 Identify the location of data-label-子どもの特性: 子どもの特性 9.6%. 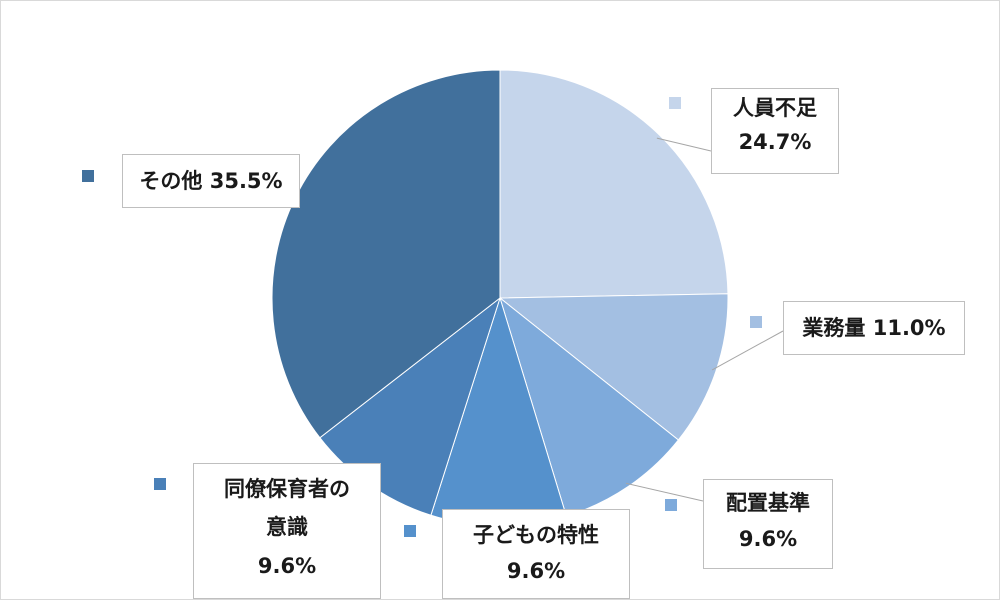
(536, 554).